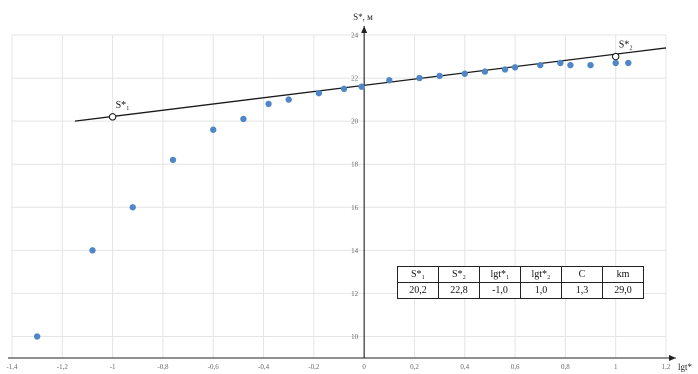 This screenshot has height=374, width=698. Describe the element at coordinates (363, 17) in the screenshot. I see `y-axis-title: S*, м` at that location.